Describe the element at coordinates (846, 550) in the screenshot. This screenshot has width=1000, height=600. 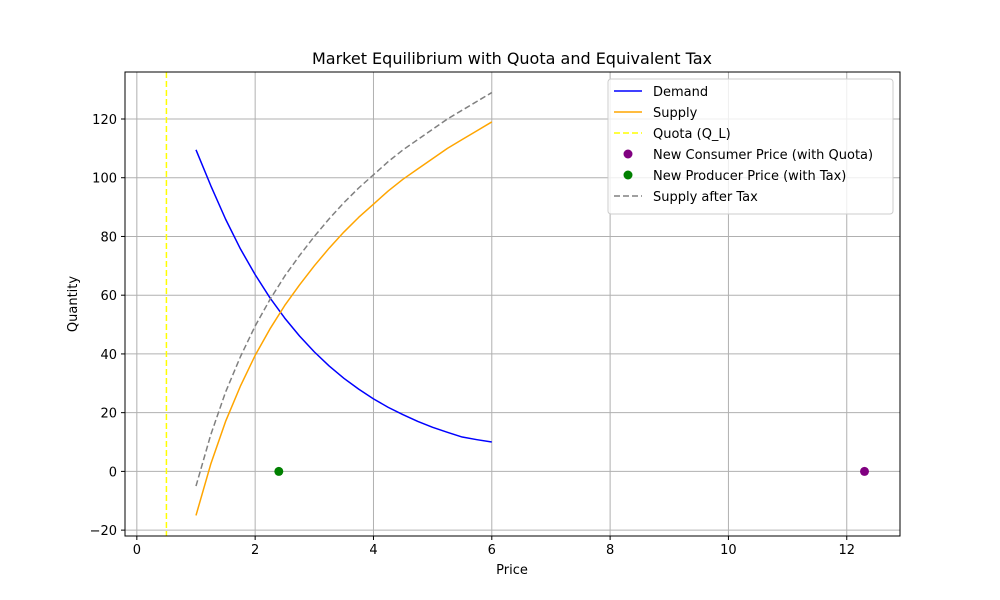
I see `x-tick-label: 12` at that location.